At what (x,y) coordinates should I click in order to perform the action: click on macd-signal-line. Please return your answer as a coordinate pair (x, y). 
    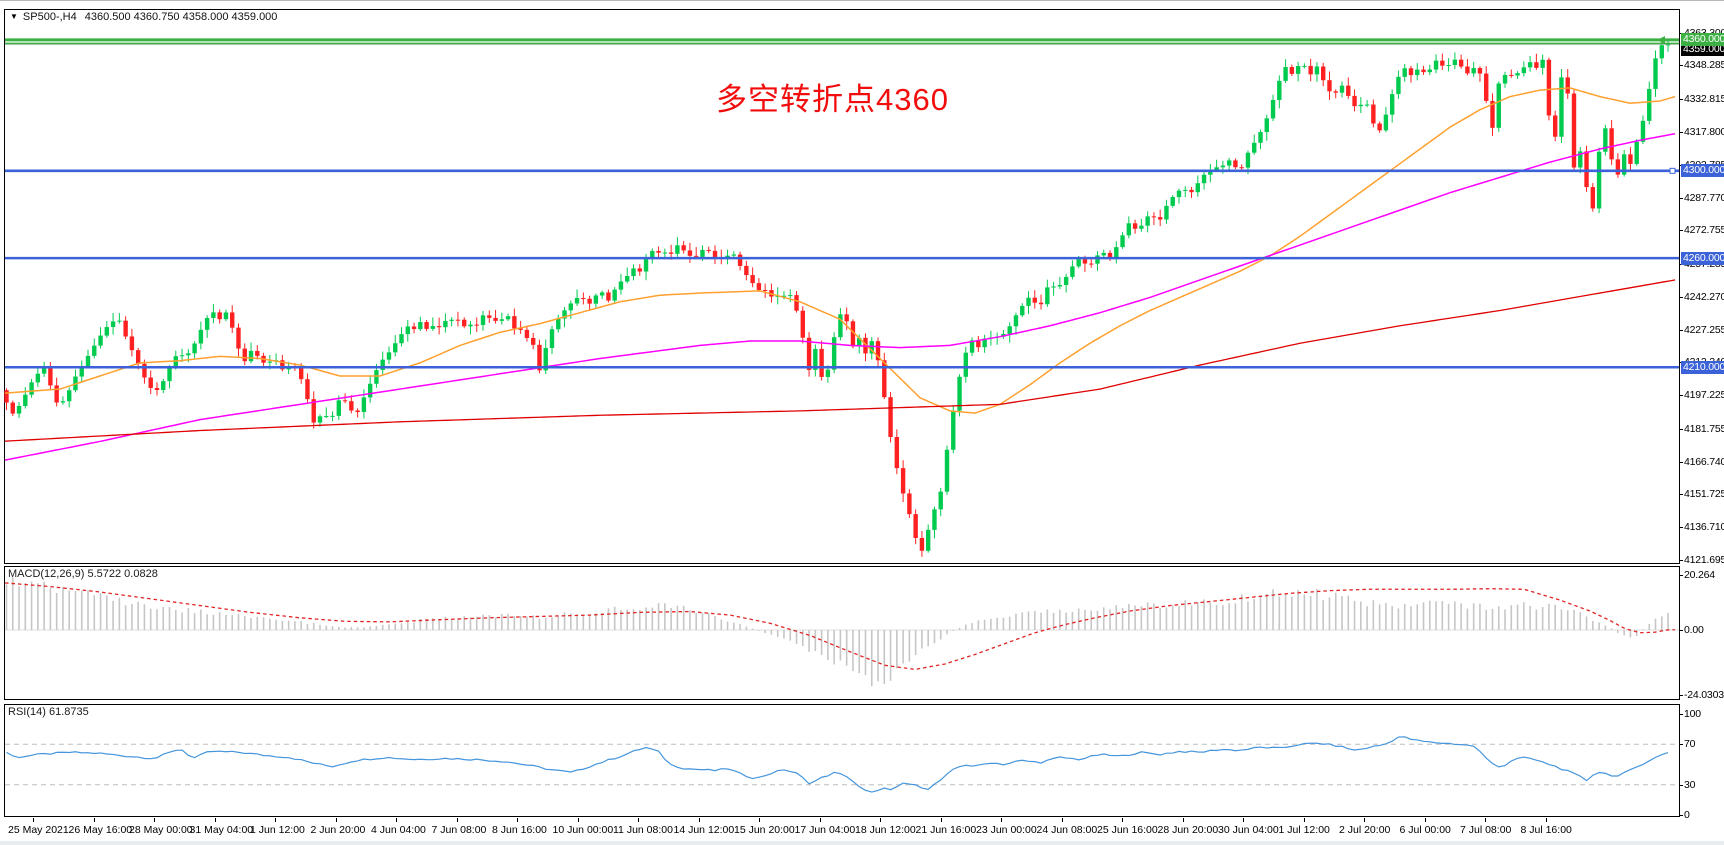
    Looking at the image, I should click on (839, 626).